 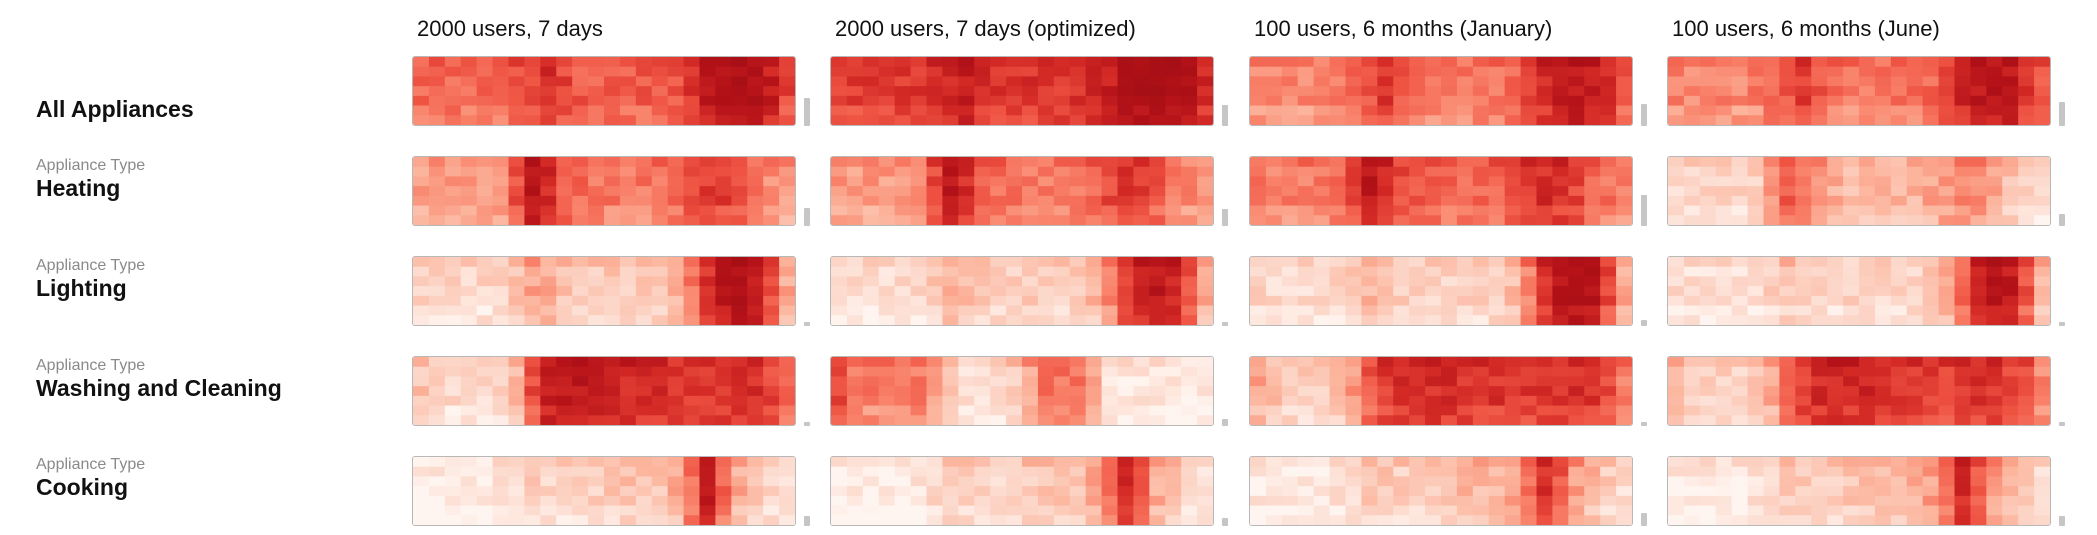 I want to click on heatmap-cell, so click(x=1029, y=491).